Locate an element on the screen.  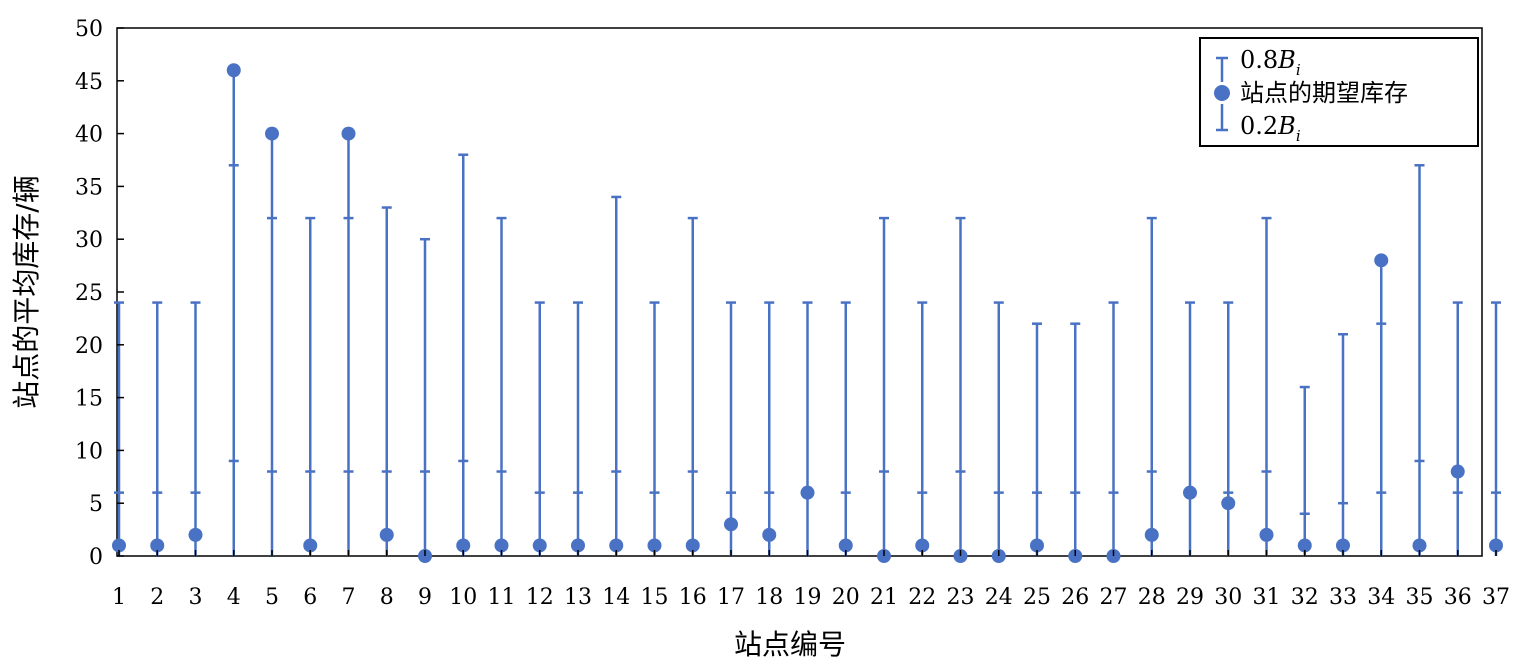
y-tick-label: 25 is located at coordinates (89, 293).